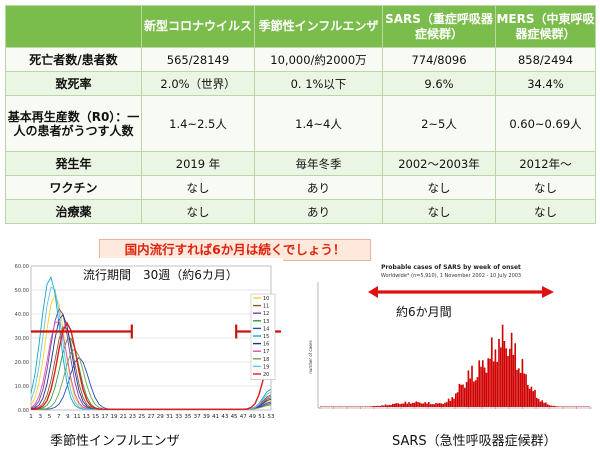 Image resolution: width=600 pixels, height=452 pixels. I want to click on cell: 2~5人, so click(439, 123).